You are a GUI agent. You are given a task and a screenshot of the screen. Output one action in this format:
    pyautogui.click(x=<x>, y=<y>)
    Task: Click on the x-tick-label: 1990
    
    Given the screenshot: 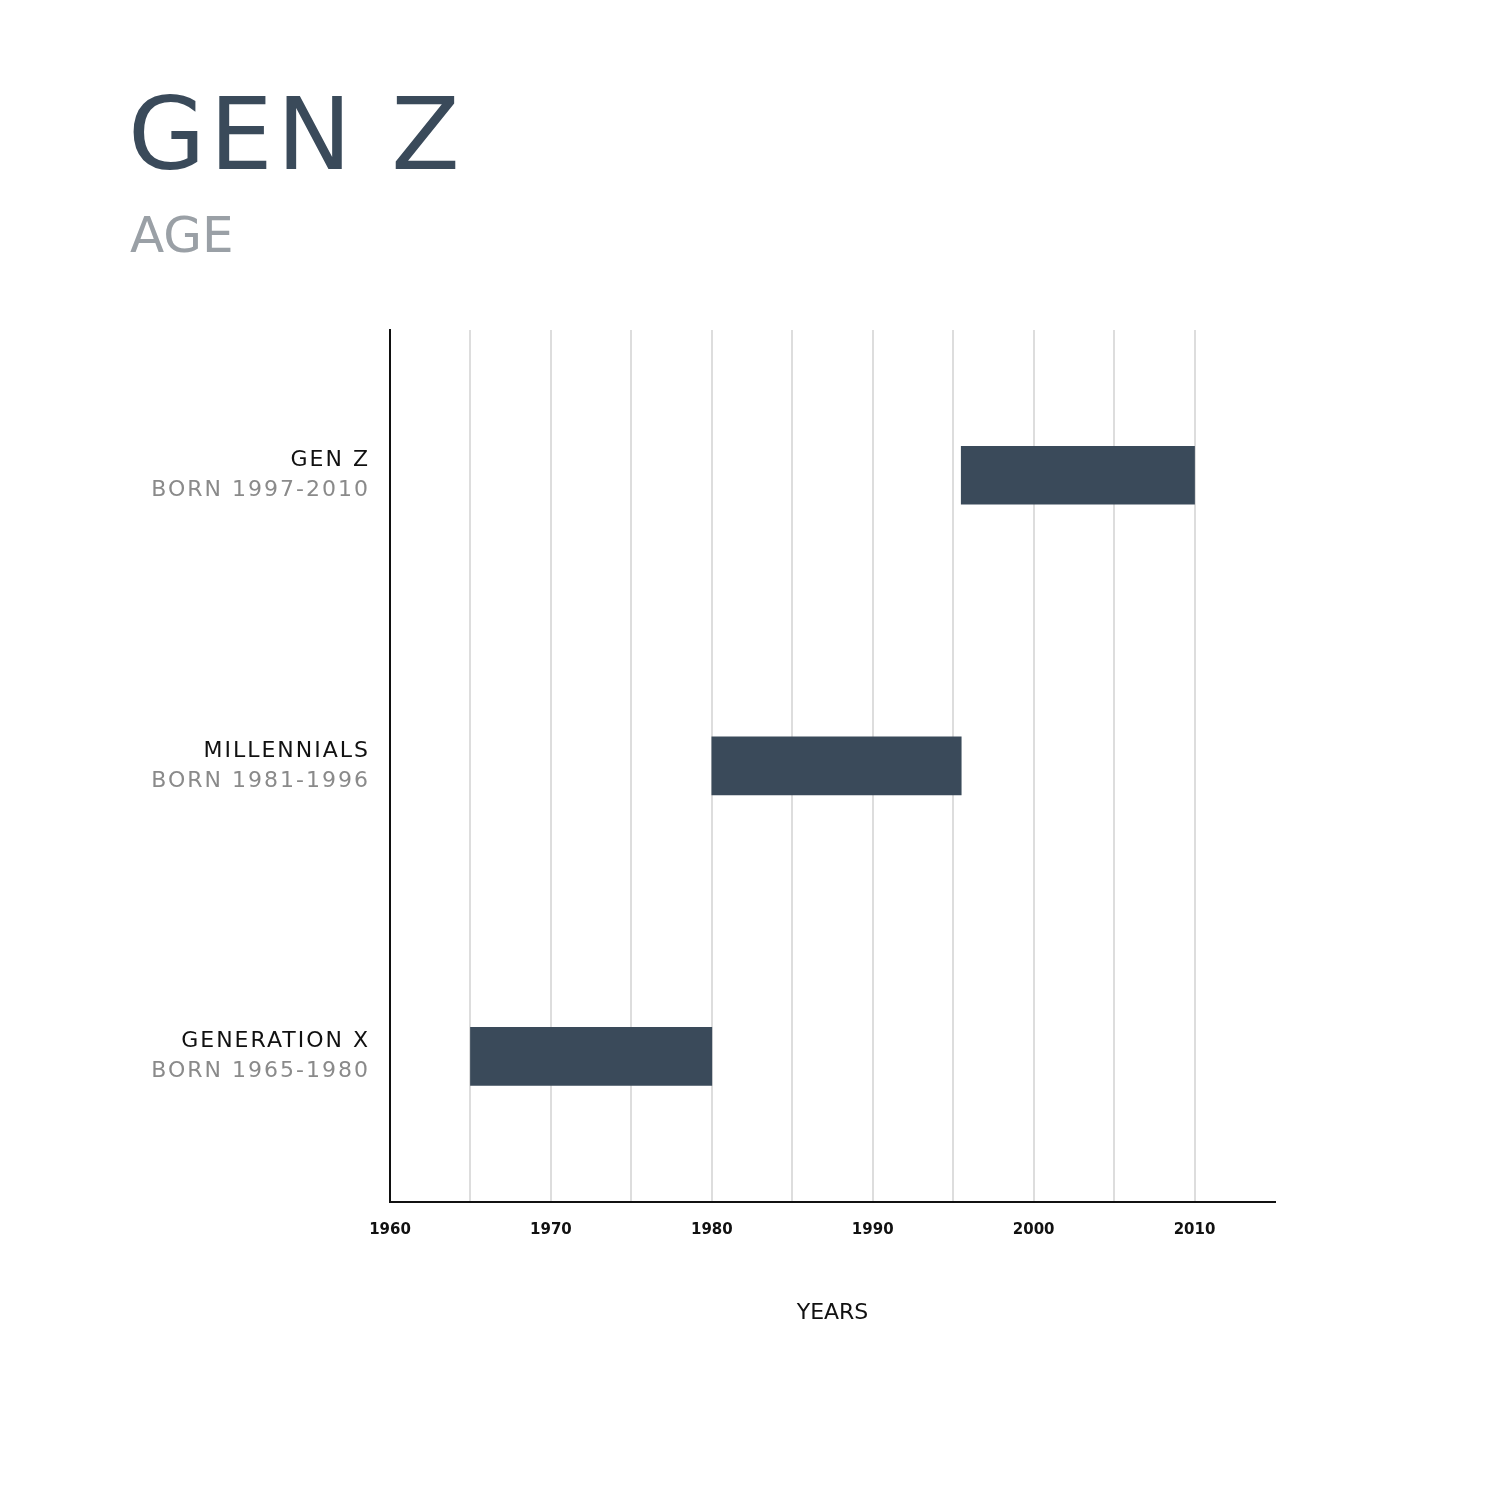 What is the action you would take?
    pyautogui.click(x=872, y=1229)
    